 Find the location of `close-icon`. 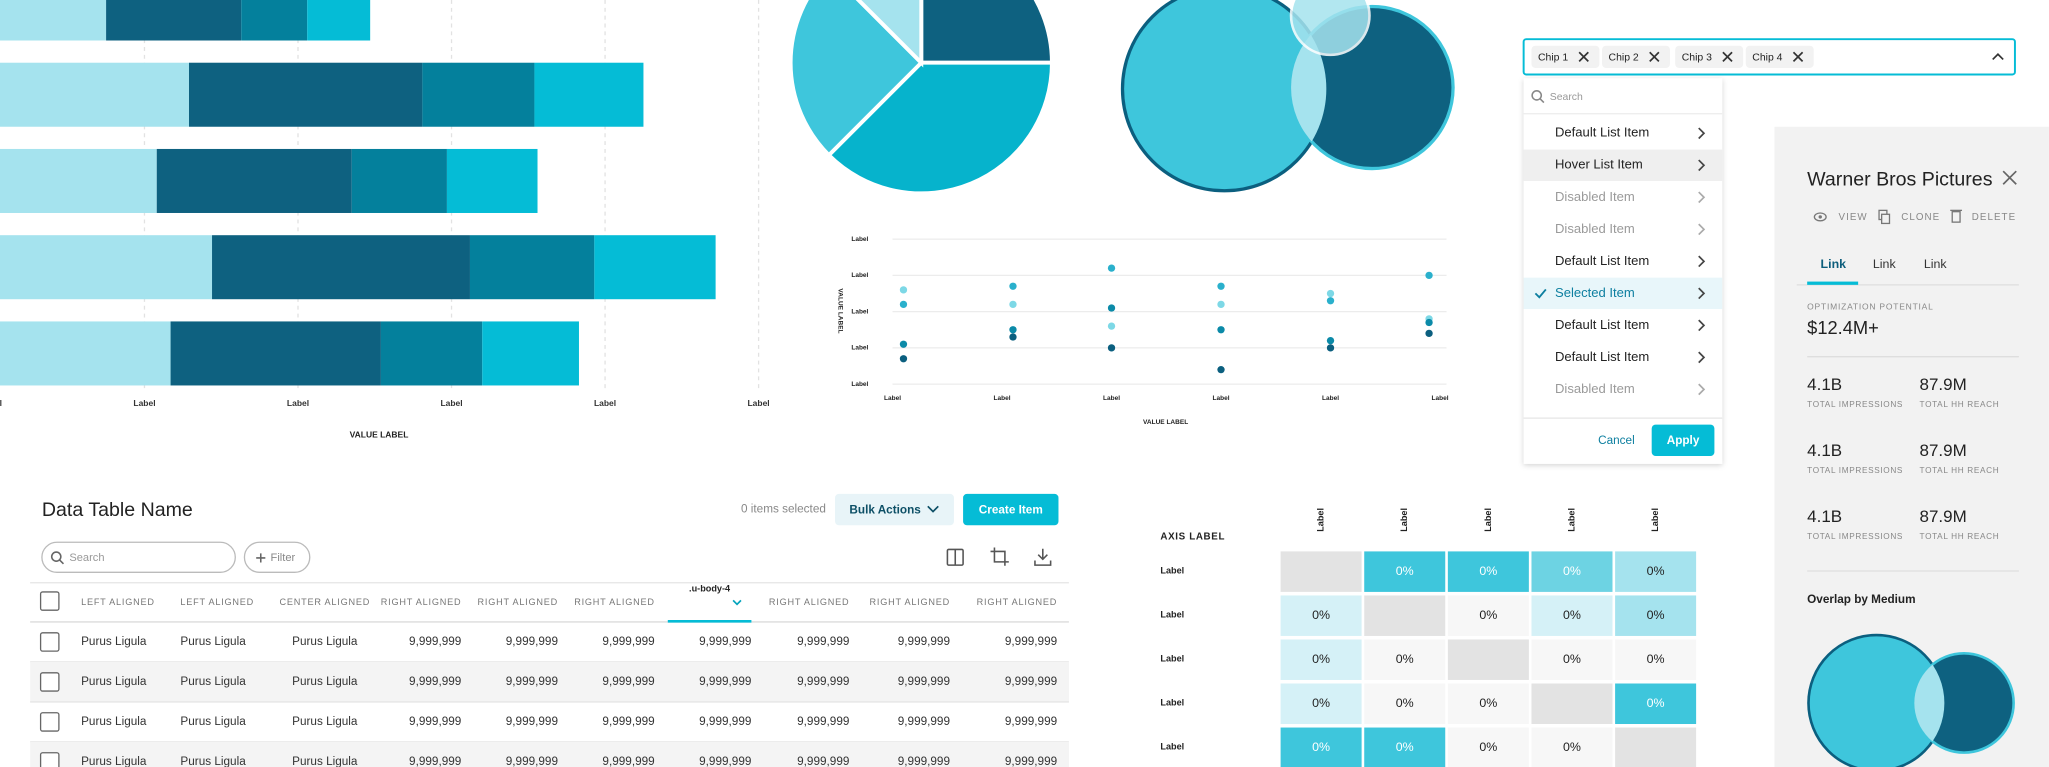

close-icon is located at coordinates (1654, 57).